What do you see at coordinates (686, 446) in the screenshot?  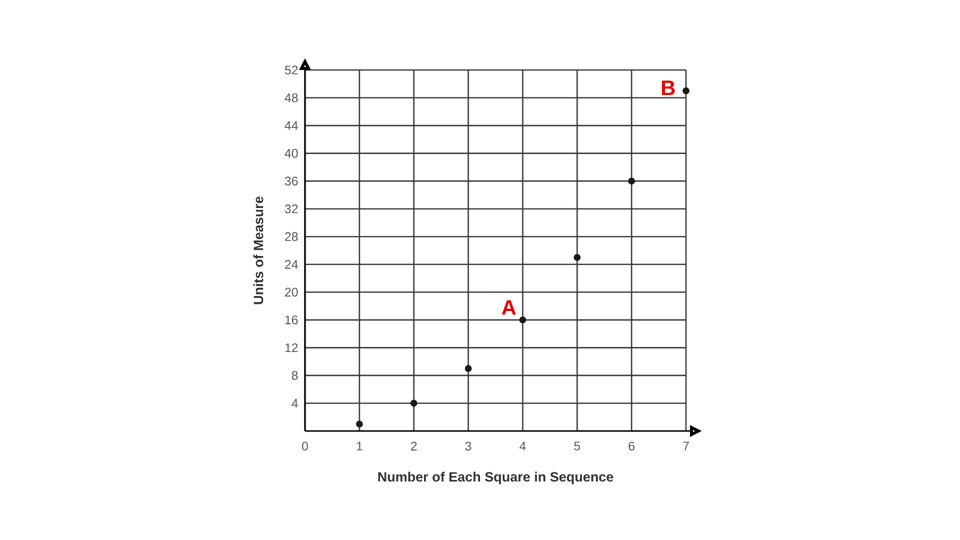 I see `x-tick-label: 7` at bounding box center [686, 446].